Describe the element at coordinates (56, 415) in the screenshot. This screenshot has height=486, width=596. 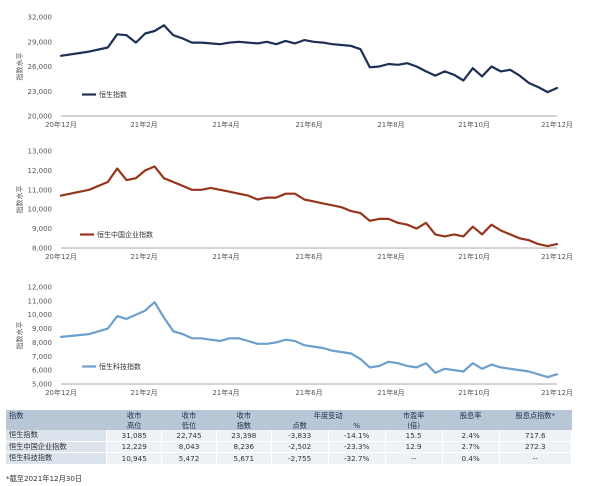
I see `header-index: 指数` at that location.